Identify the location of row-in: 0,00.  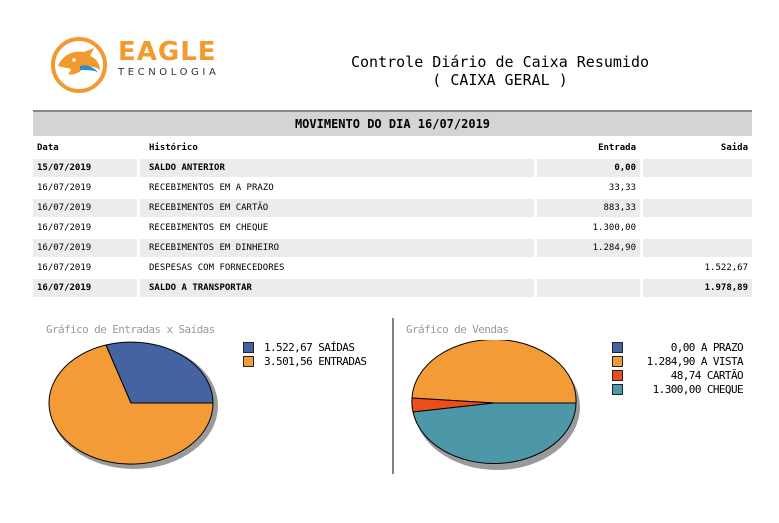
(588, 168).